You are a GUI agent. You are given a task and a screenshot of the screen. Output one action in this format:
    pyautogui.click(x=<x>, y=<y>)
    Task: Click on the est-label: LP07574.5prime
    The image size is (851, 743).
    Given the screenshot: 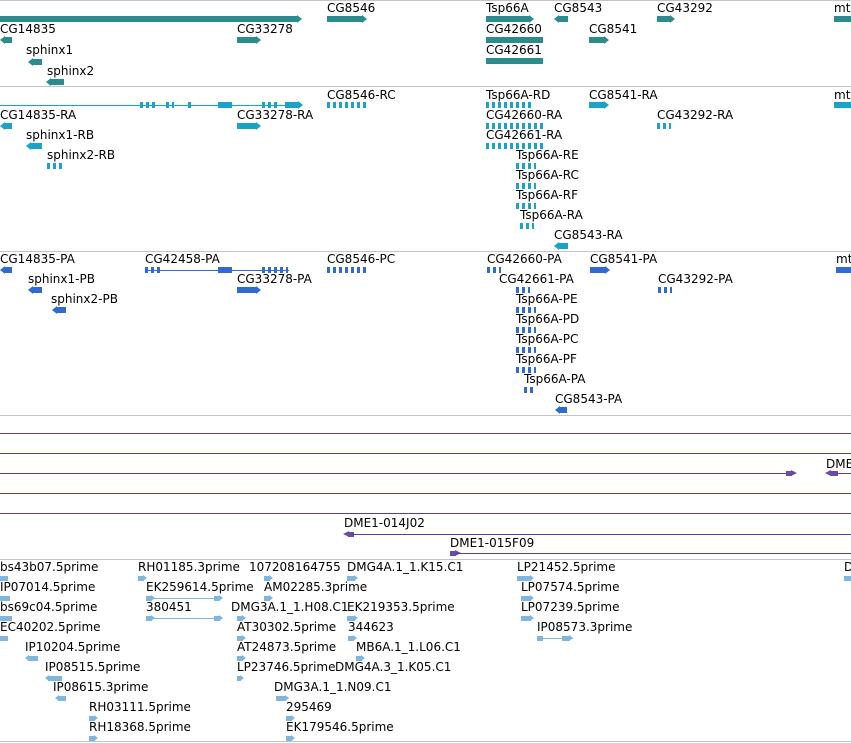 What is the action you would take?
    pyautogui.click(x=570, y=587)
    